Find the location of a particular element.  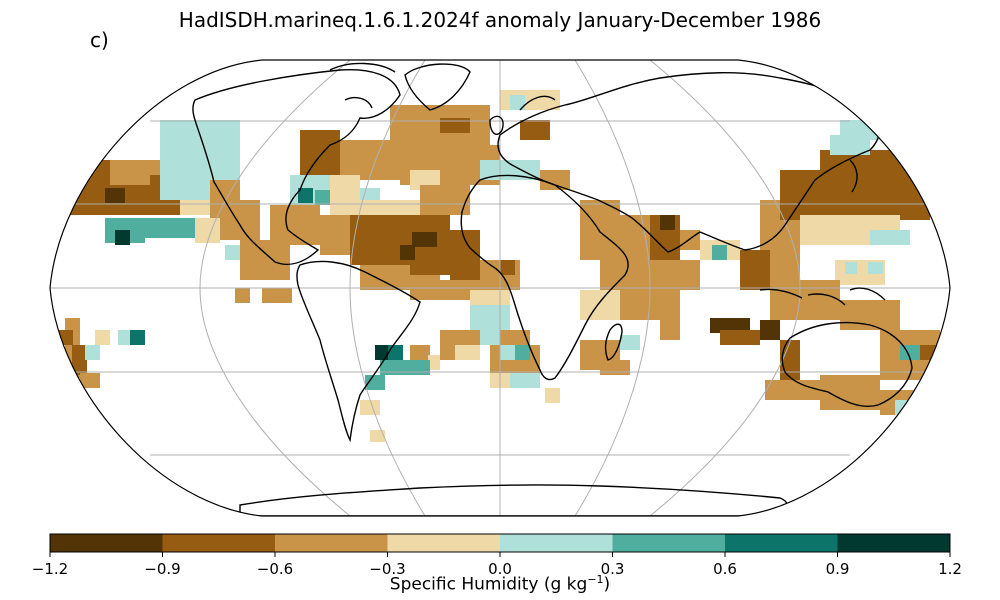

colorbar-tick-label: 0.3 is located at coordinates (613, 569).